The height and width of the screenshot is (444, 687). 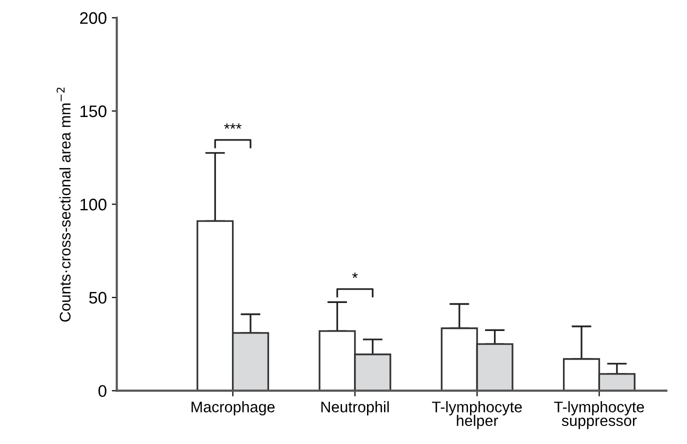 I want to click on y-tick-label: 0, so click(x=102, y=391).